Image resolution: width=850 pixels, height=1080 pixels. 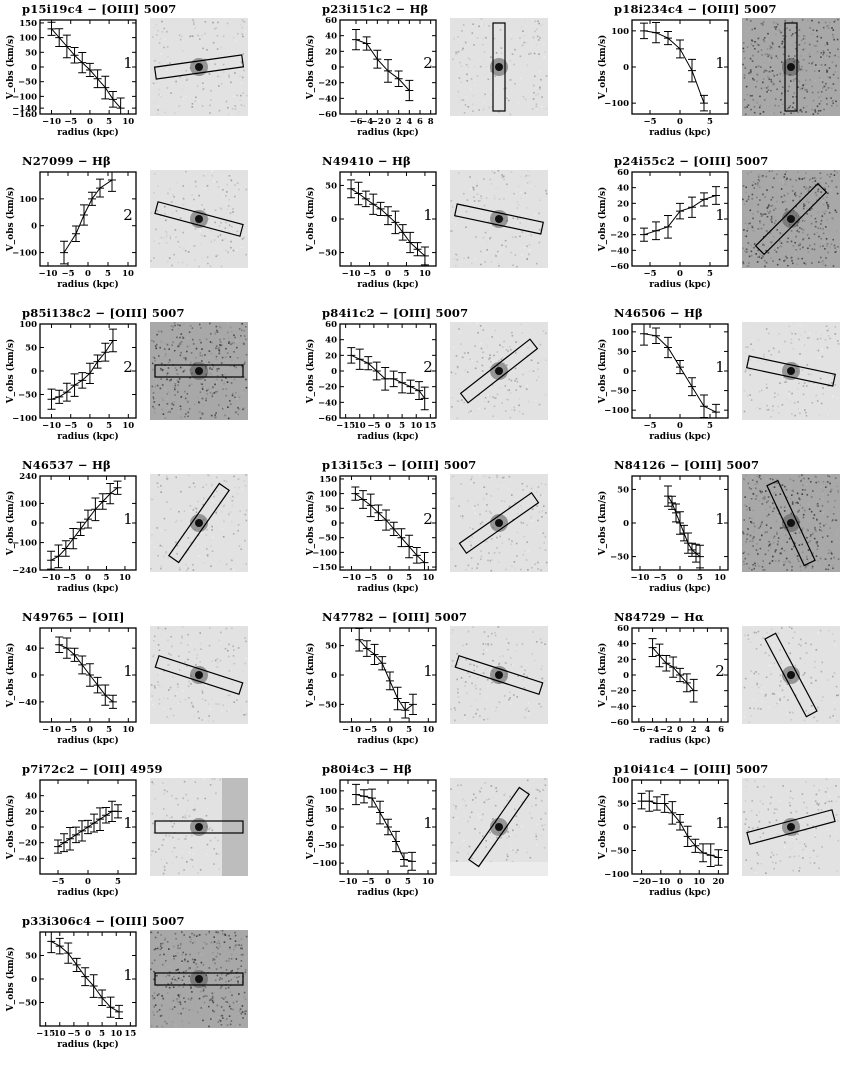 What do you see at coordinates (103, 921) in the screenshot?
I see `panel-title: p33i306c4 − [OIII] 5007` at bounding box center [103, 921].